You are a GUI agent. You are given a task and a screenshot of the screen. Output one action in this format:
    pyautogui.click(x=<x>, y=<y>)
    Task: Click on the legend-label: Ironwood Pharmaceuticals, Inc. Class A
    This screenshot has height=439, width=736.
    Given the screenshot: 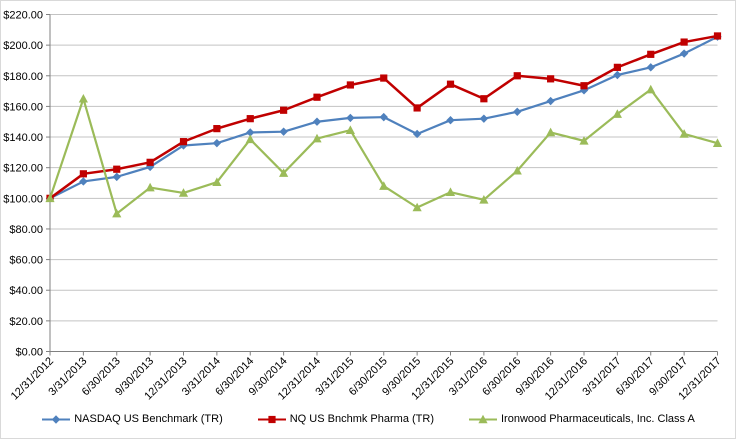 What is the action you would take?
    pyautogui.click(x=597, y=419)
    